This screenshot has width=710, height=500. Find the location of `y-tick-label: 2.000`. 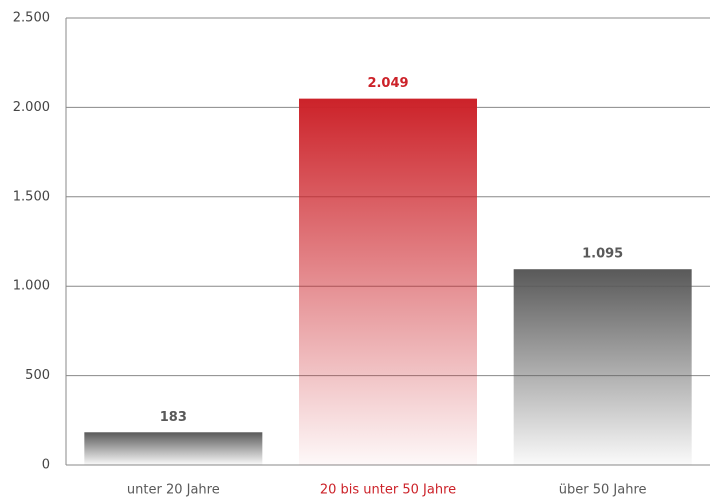

y-tick-label: 2.000 is located at coordinates (31, 107).